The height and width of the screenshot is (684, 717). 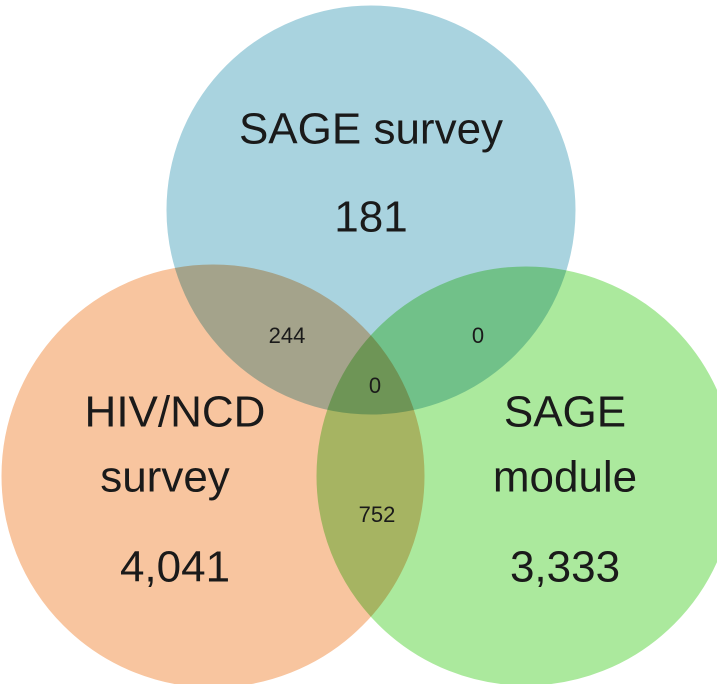 What do you see at coordinates (287, 335) in the screenshot?
I see `intersection-count: 244` at bounding box center [287, 335].